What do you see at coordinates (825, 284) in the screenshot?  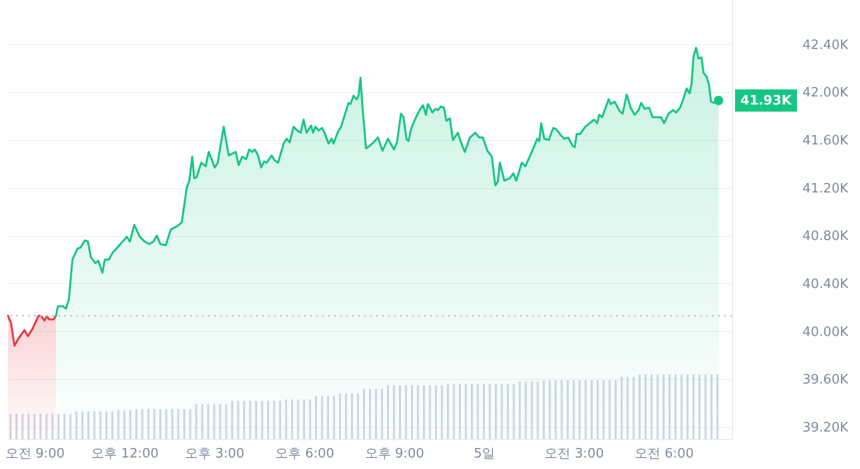 I see `y-tick-label: 40.40K` at bounding box center [825, 284].